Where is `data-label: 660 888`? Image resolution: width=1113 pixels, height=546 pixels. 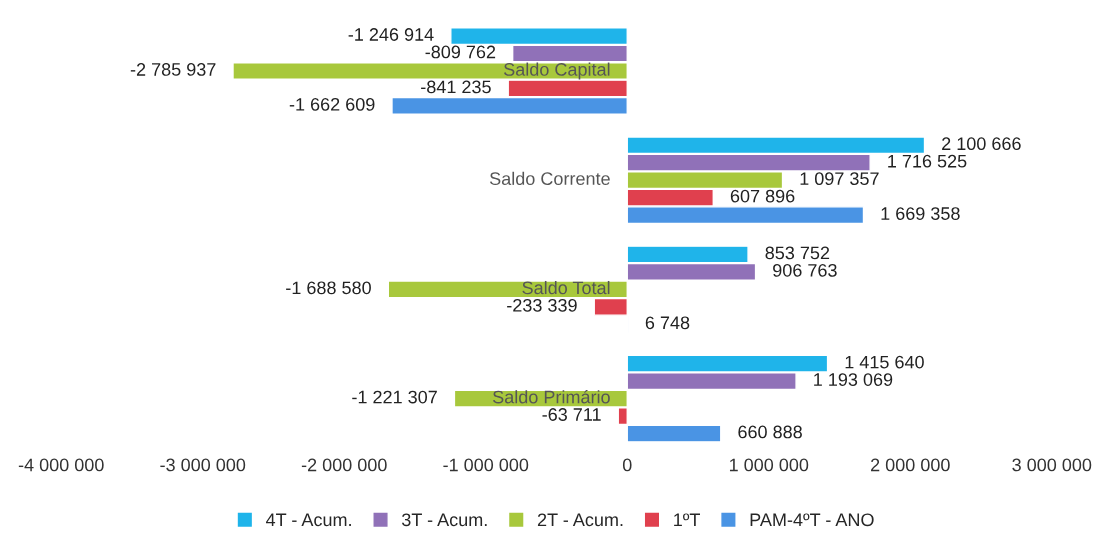
data-label: 660 888 is located at coordinates (770, 432).